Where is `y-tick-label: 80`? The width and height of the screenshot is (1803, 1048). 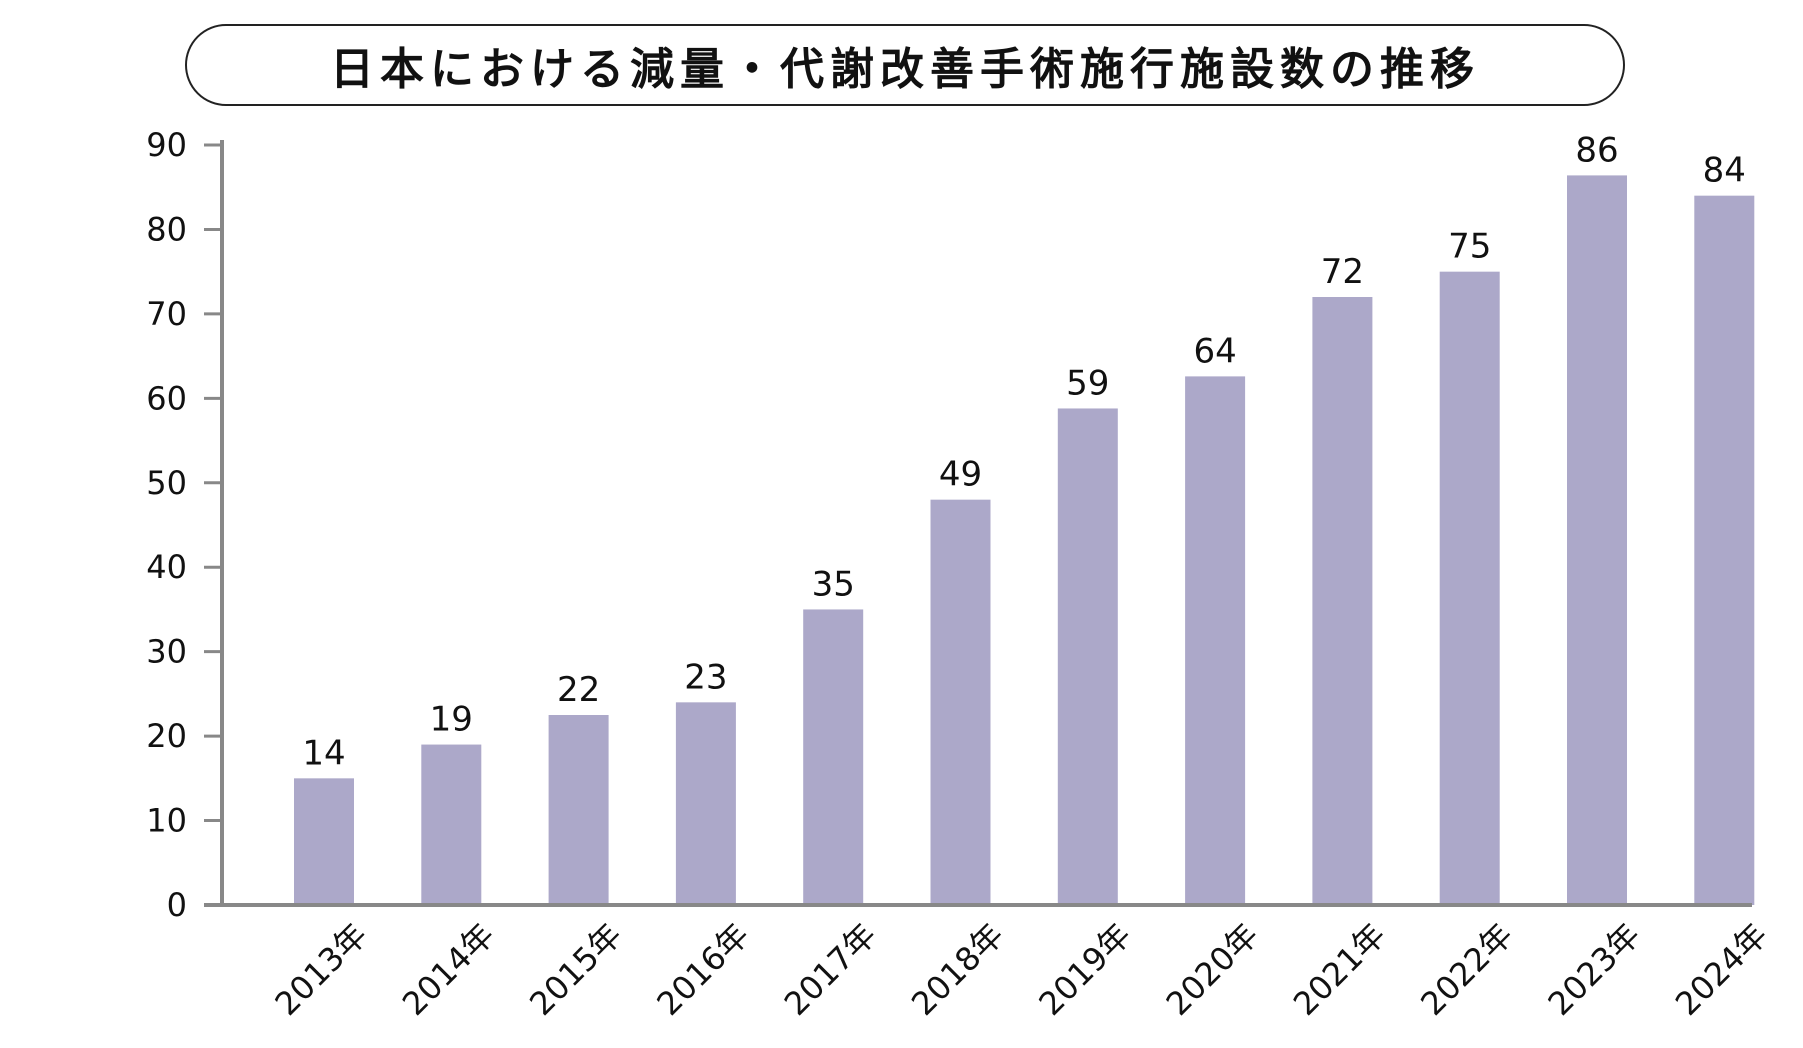
y-tick-label: 80 is located at coordinates (166, 229).